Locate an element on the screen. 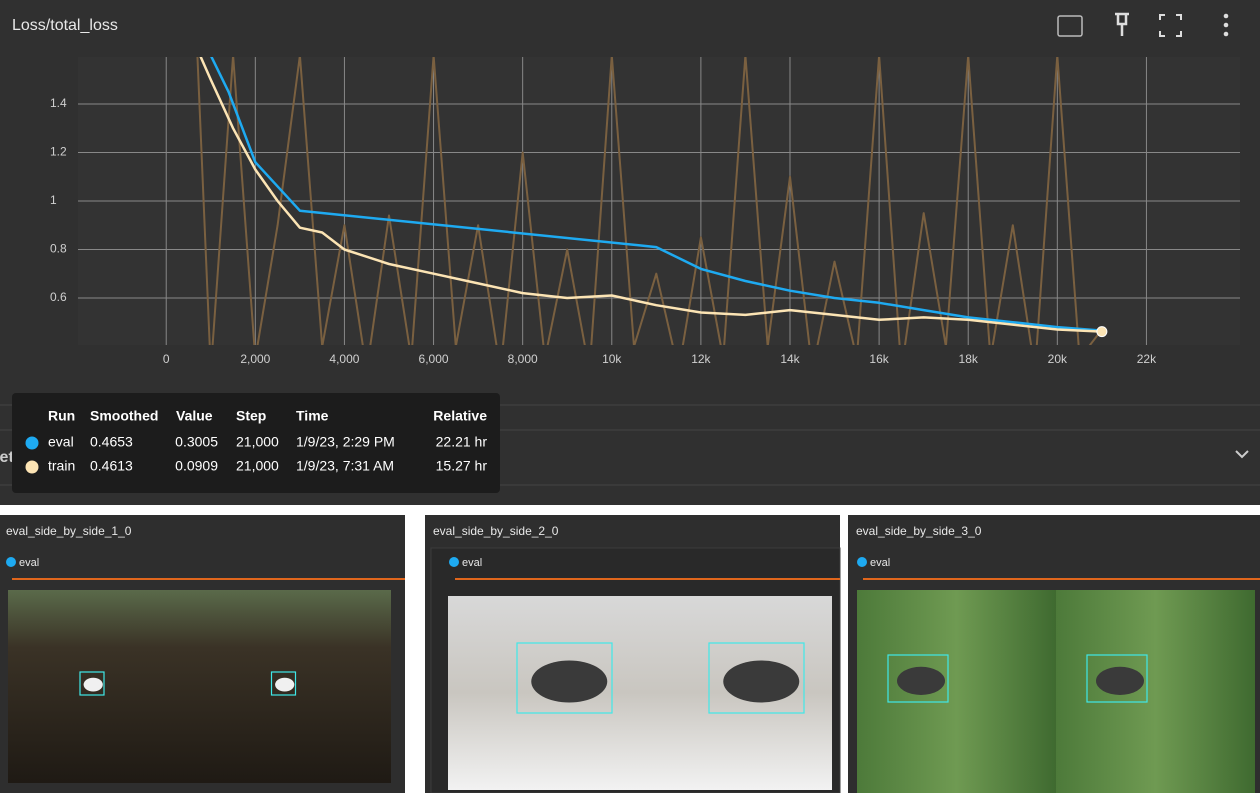 The width and height of the screenshot is (1260, 793). card-title: eval_side_by_side_1_0 is located at coordinates (69, 531).